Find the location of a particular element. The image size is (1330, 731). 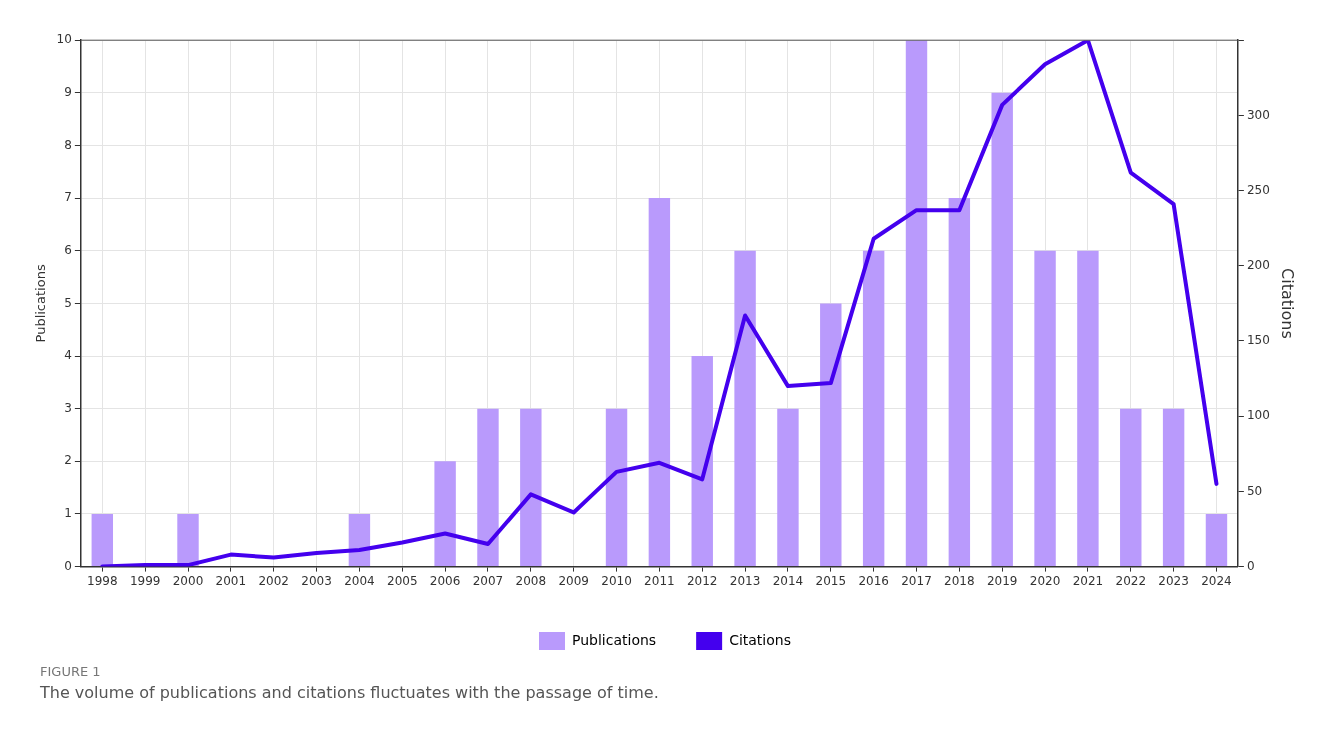

x-tick-label: 2016 is located at coordinates (873, 580).